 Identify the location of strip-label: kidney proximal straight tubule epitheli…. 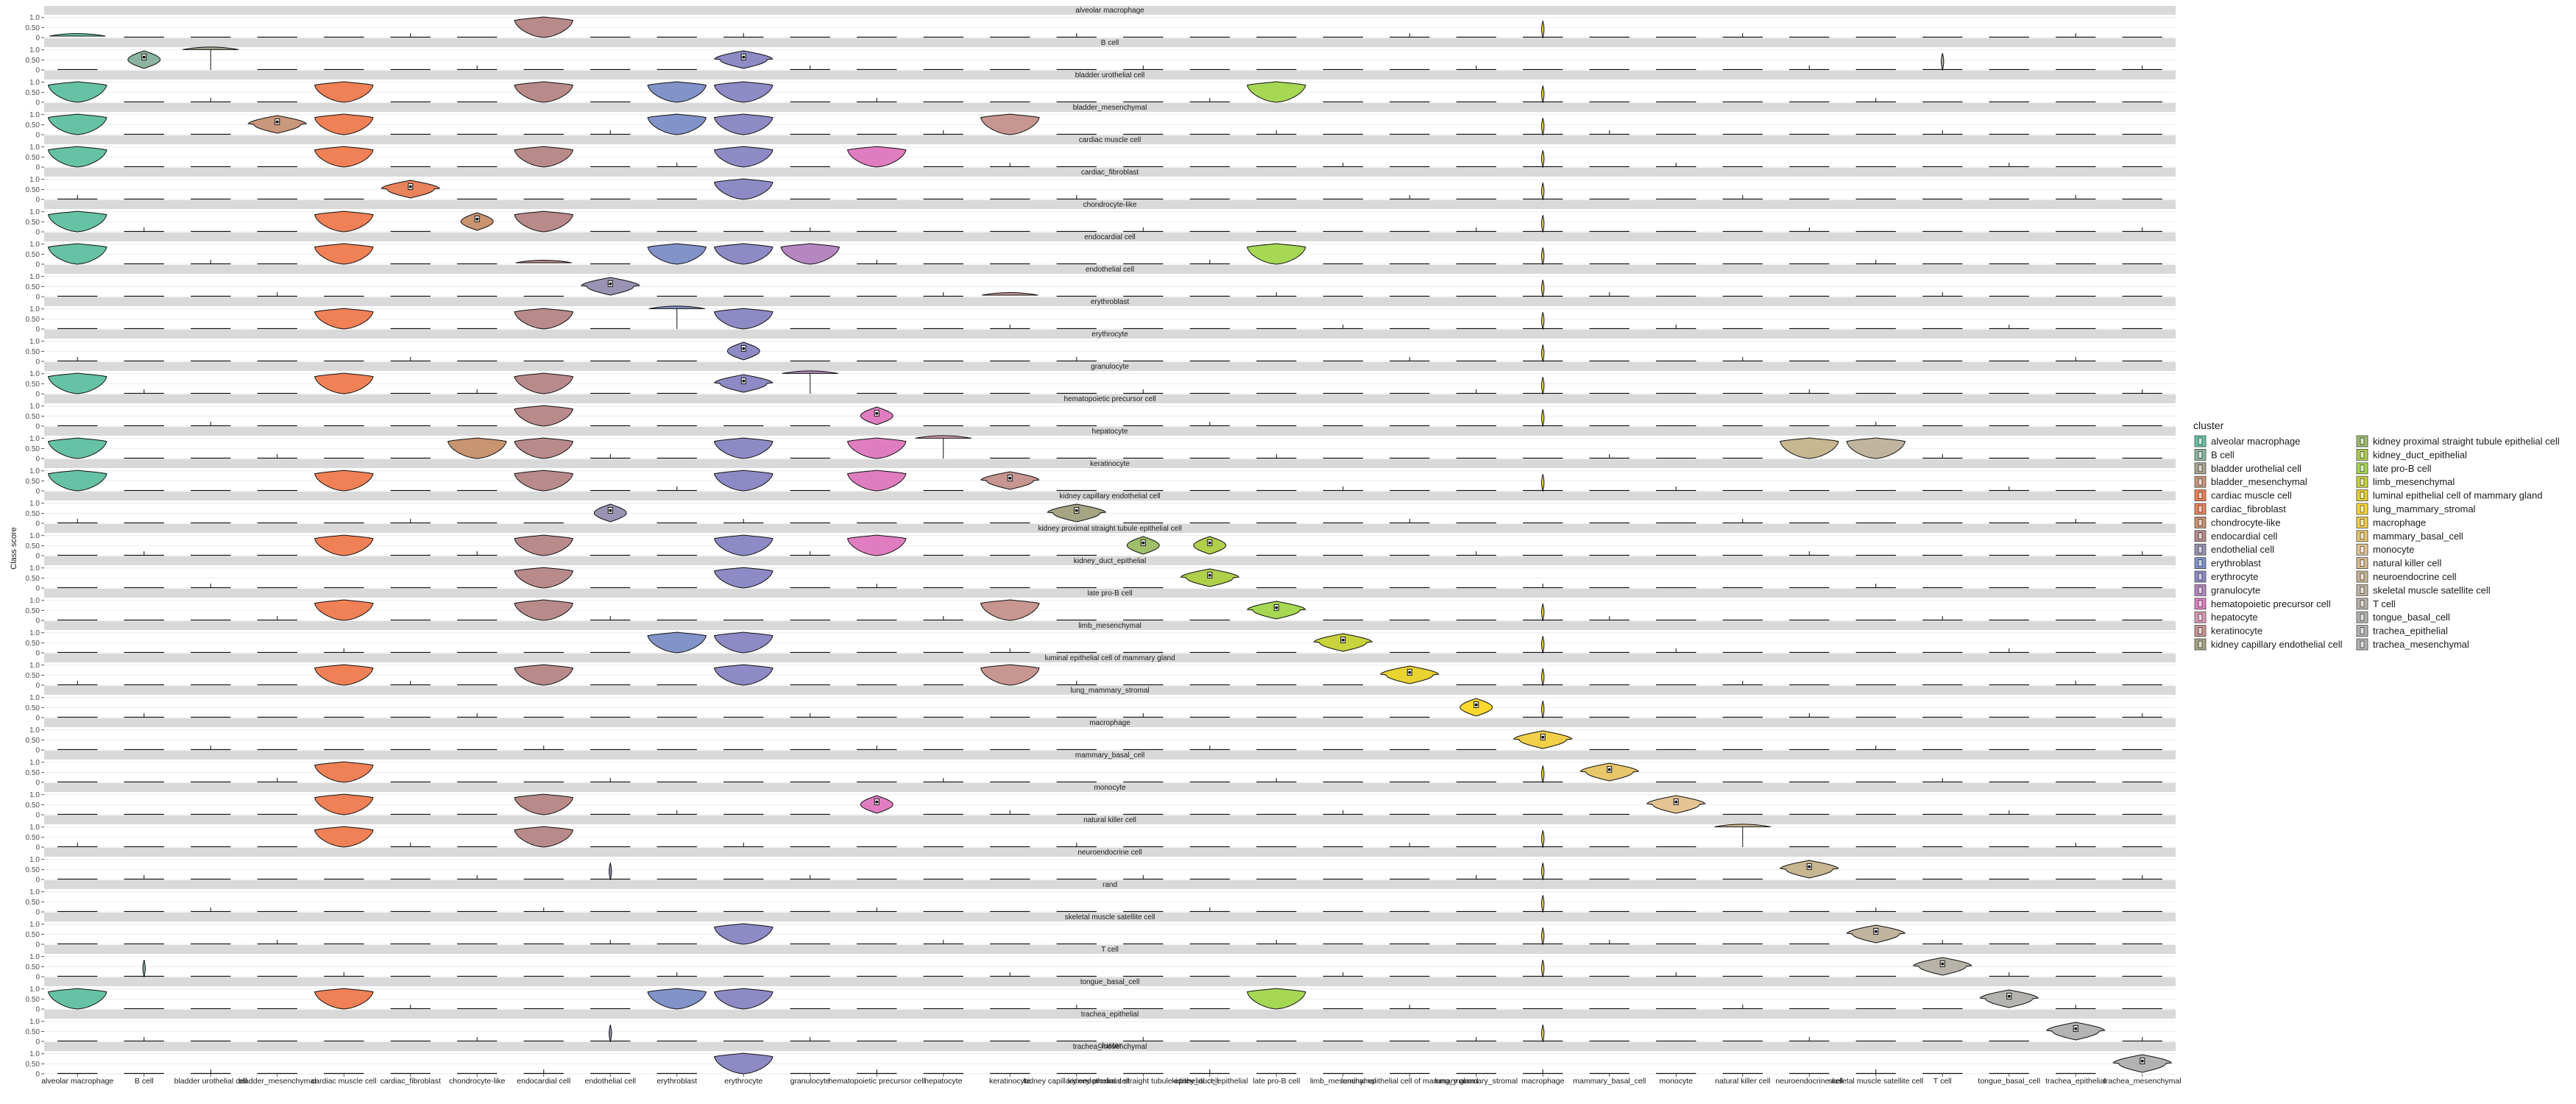
(1109, 529).